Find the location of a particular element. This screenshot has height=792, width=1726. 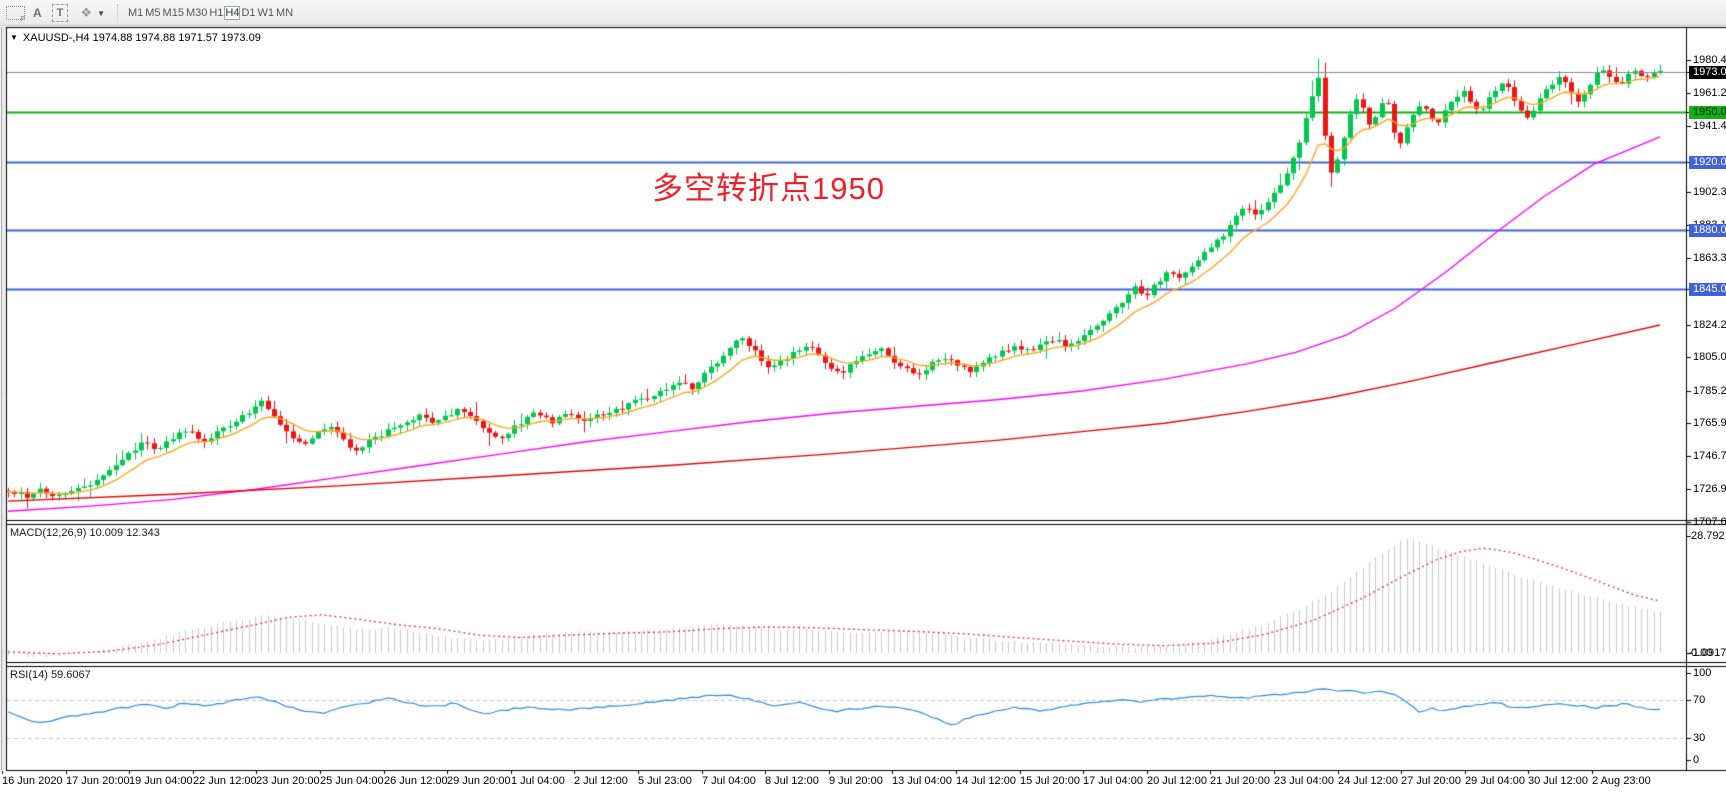

time-axis-label: 2 Aug 23:00 is located at coordinates (1621, 781).